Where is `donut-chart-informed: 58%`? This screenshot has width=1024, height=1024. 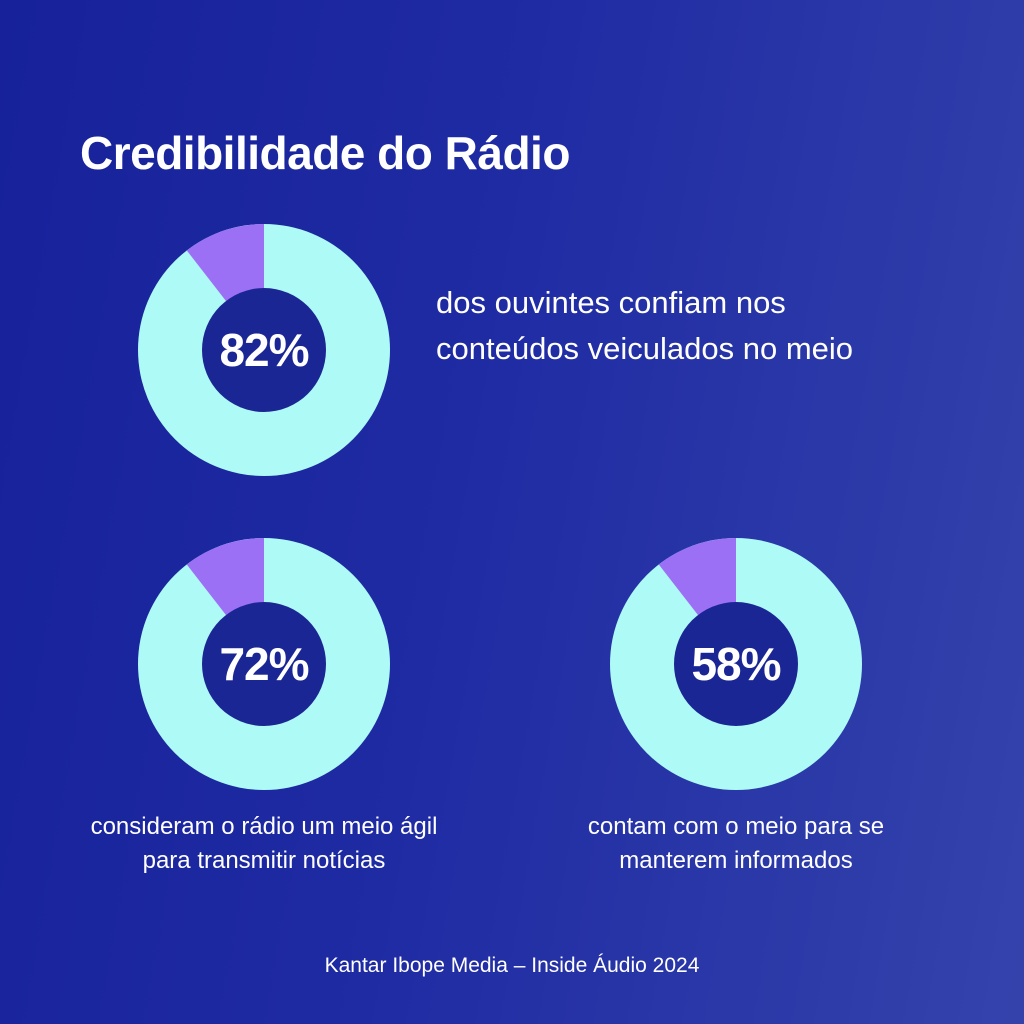 donut-chart-informed: 58% is located at coordinates (736, 664).